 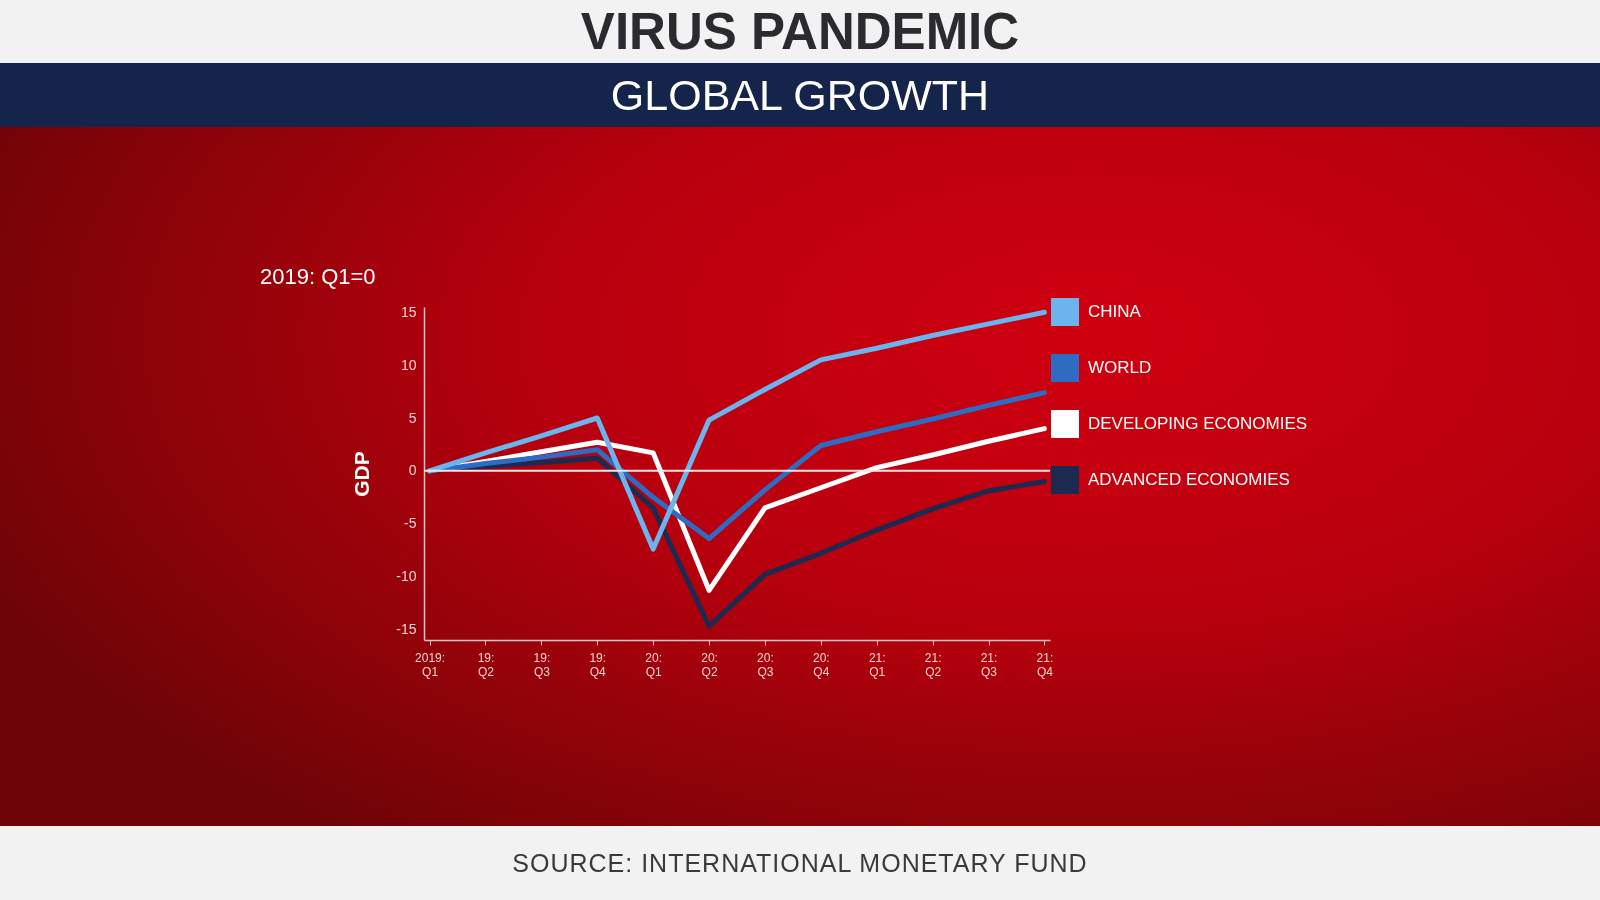 I want to click on x-tick-label: 21: Q4, so click(x=1045, y=664).